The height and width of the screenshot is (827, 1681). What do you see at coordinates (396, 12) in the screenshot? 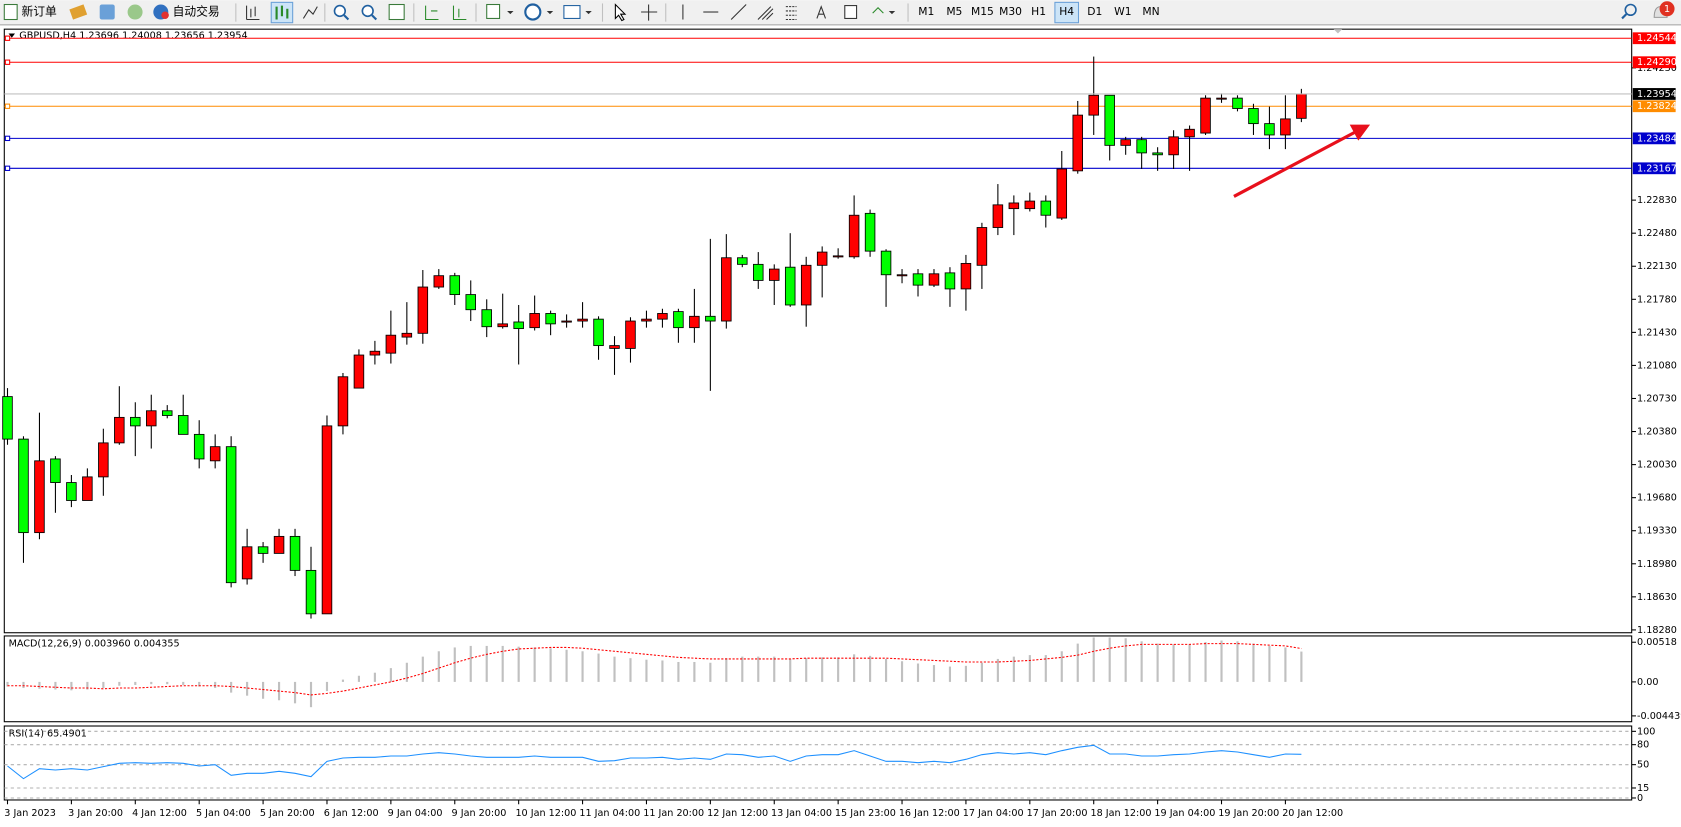
I see `tile-icon` at bounding box center [396, 12].